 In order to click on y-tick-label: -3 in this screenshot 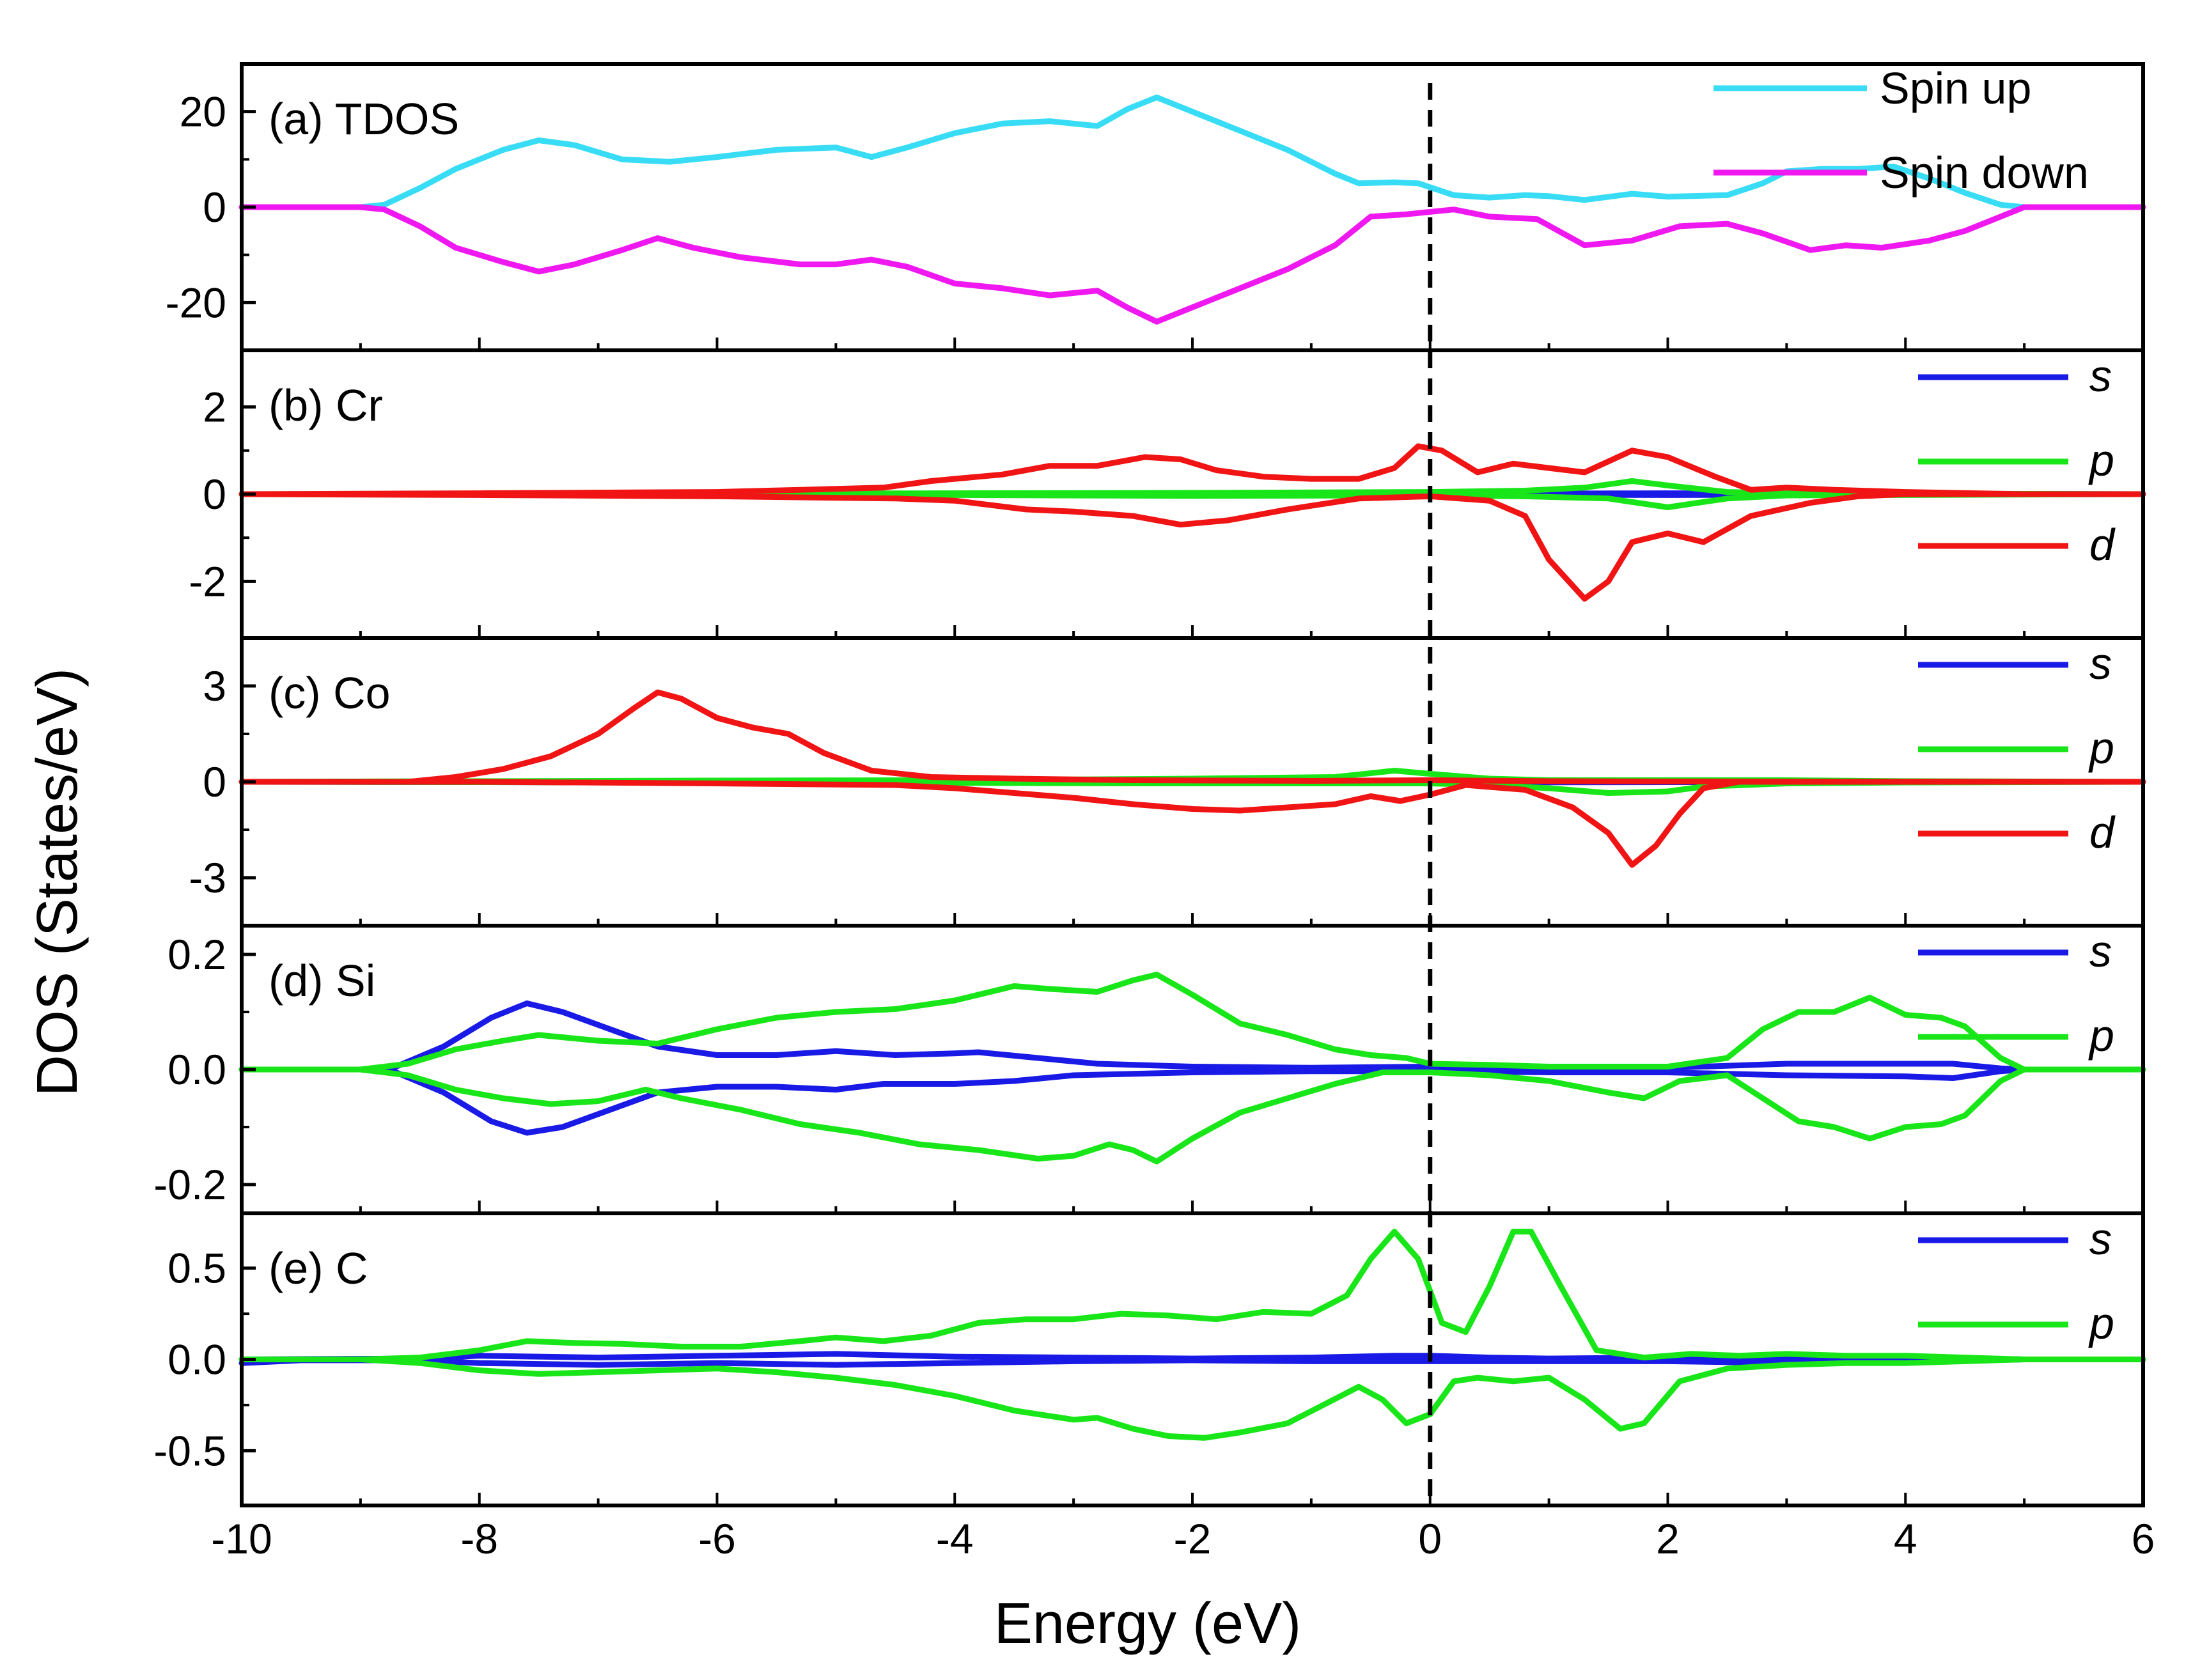, I will do `click(207, 877)`.